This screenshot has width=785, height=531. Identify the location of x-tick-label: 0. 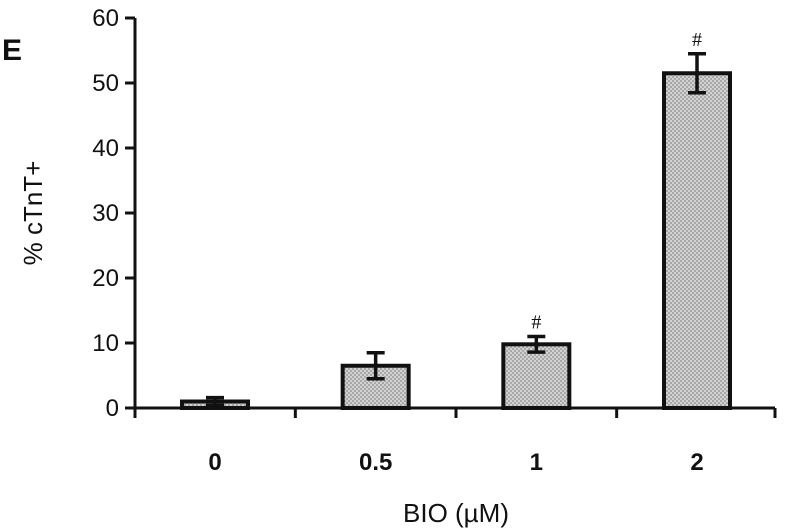
(214, 462).